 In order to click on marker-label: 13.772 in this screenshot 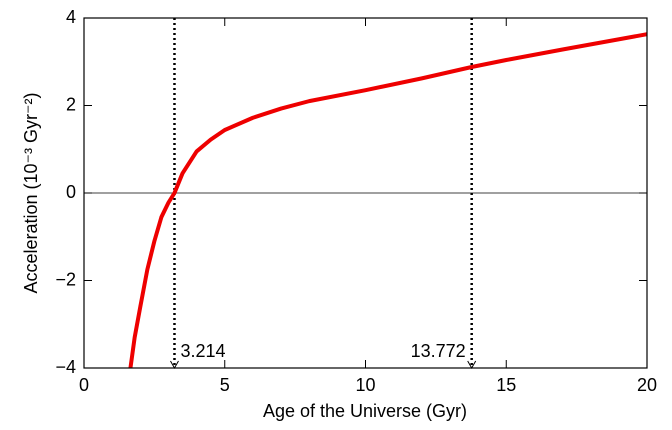, I will do `click(438, 351)`.